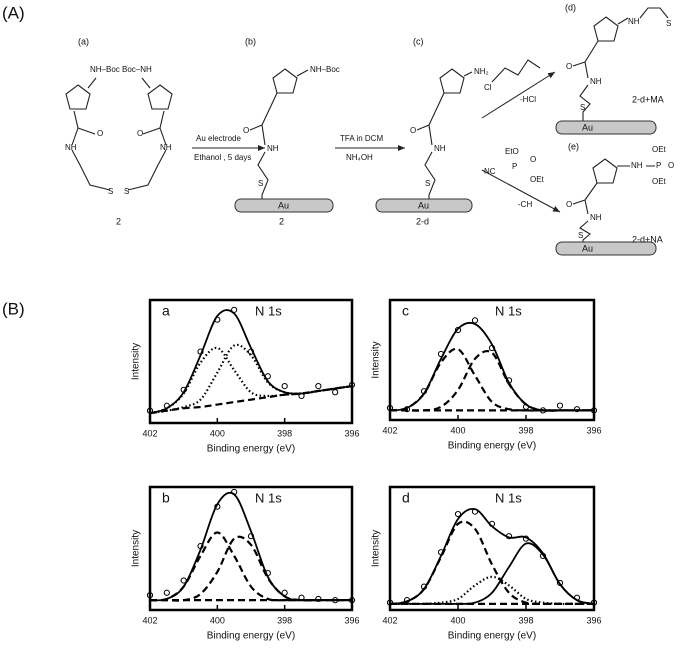  Describe the element at coordinates (658, 165) in the screenshot. I see `atom: P` at that location.